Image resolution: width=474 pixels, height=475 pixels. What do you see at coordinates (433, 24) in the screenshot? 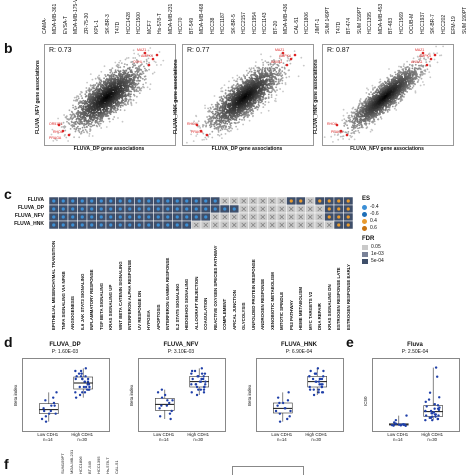
I see `cell-line-label: SK-BR-7` at bounding box center [433, 24].